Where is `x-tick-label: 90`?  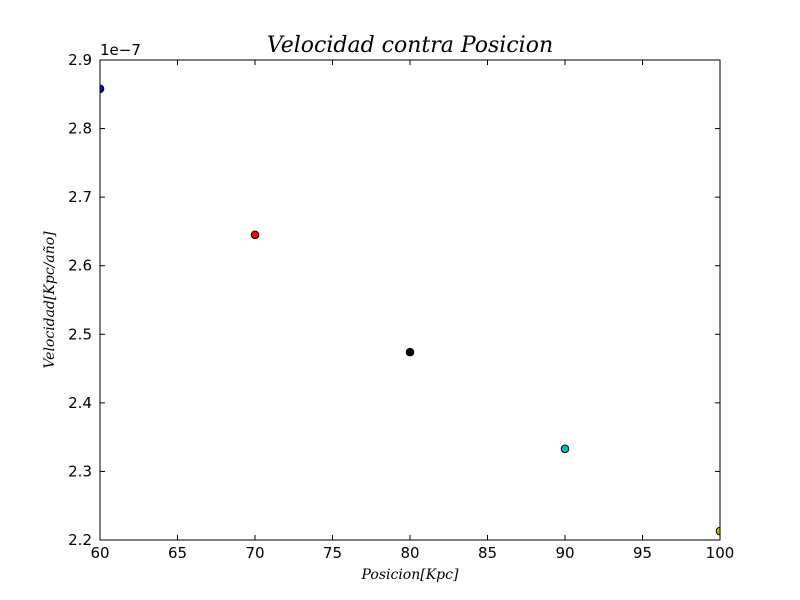
x-tick-label: 90 is located at coordinates (564, 553).